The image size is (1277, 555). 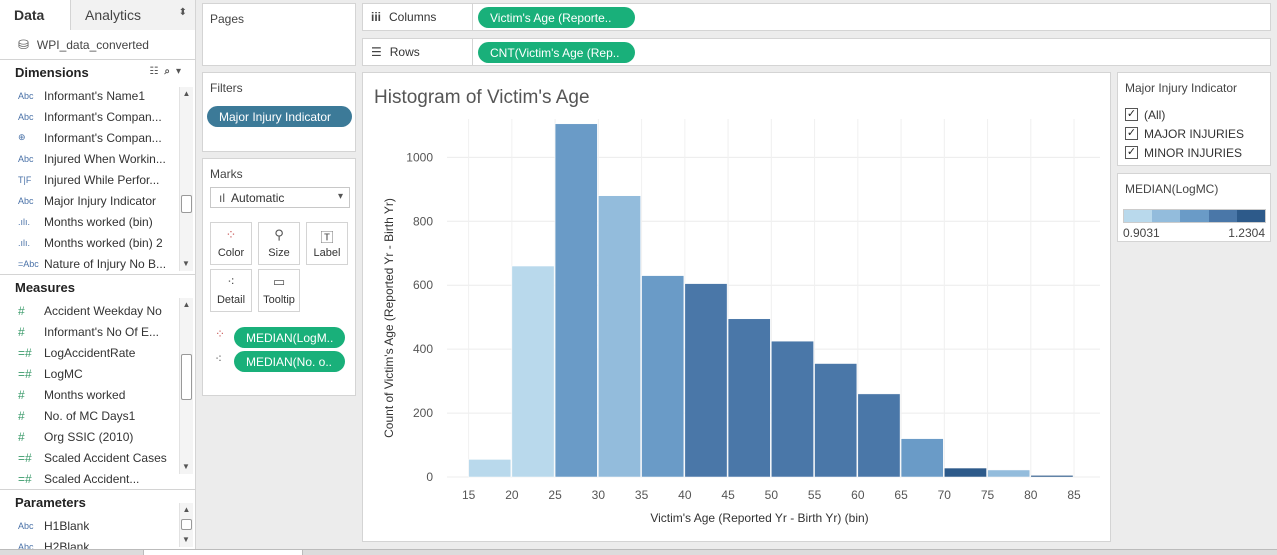 I want to click on x-tick-label: 70, so click(x=945, y=495).